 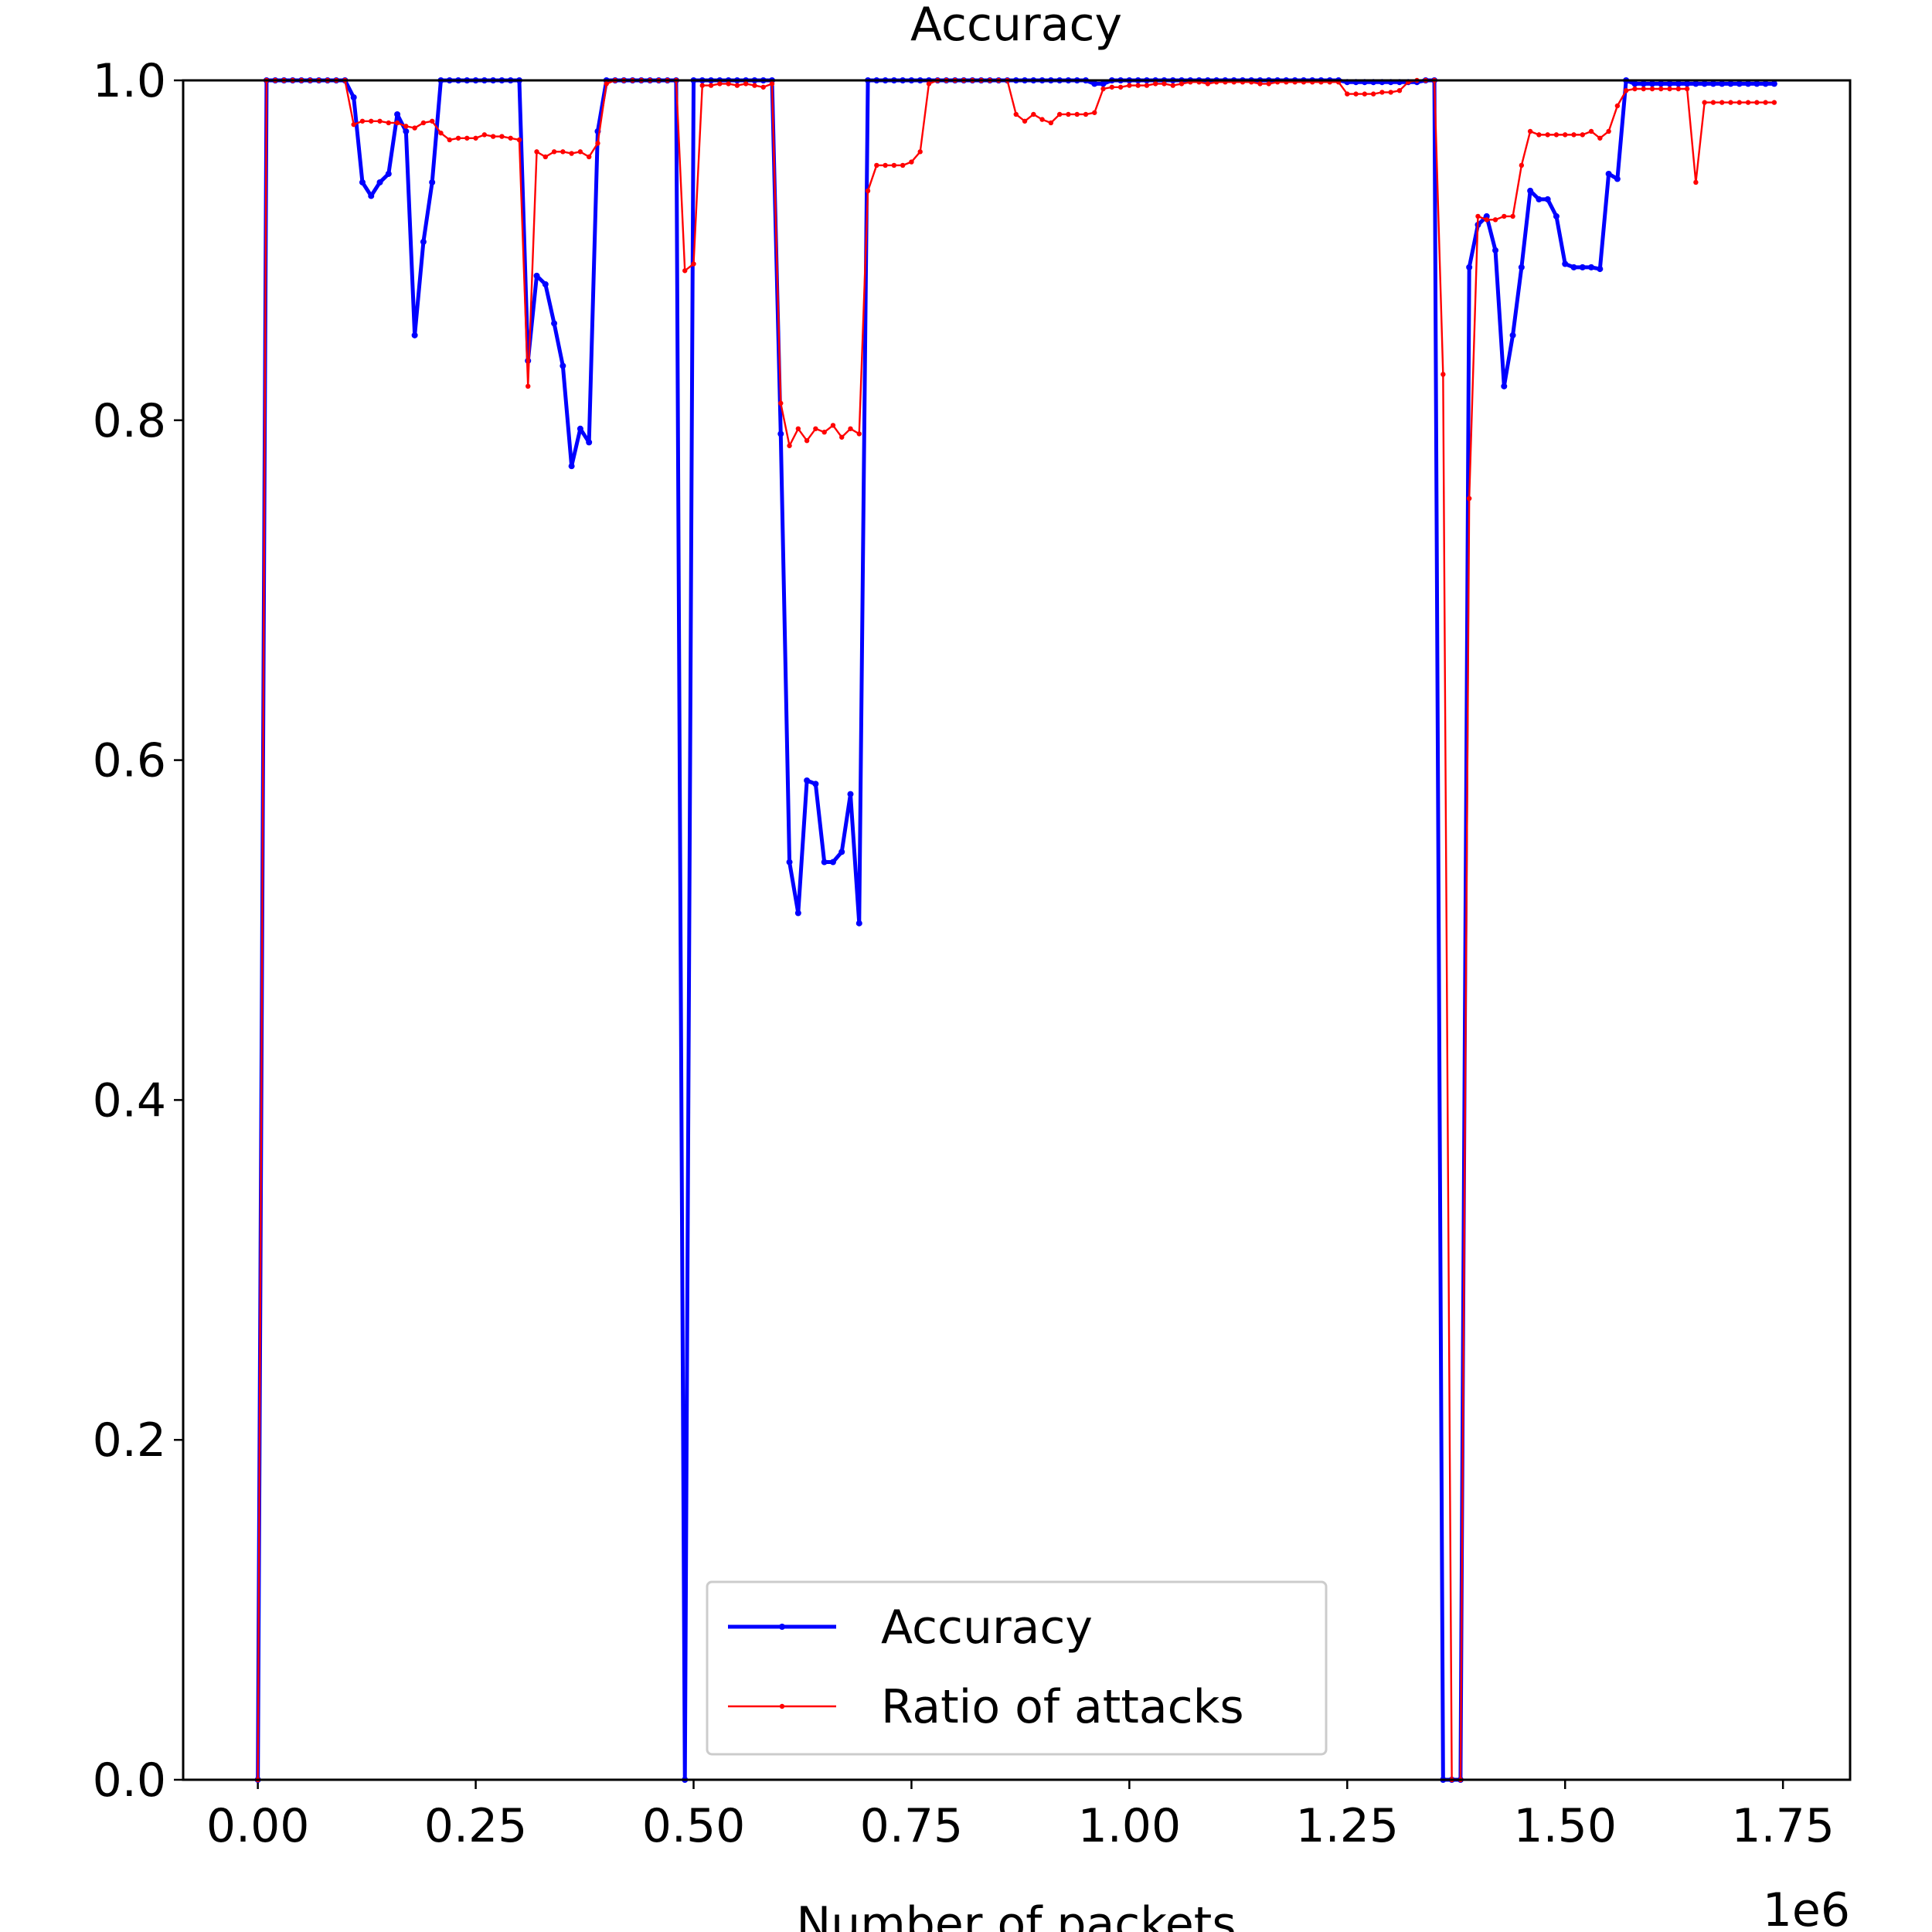 What do you see at coordinates (1807, 1908) in the screenshot?
I see `x-offset-label: 1e6` at bounding box center [1807, 1908].